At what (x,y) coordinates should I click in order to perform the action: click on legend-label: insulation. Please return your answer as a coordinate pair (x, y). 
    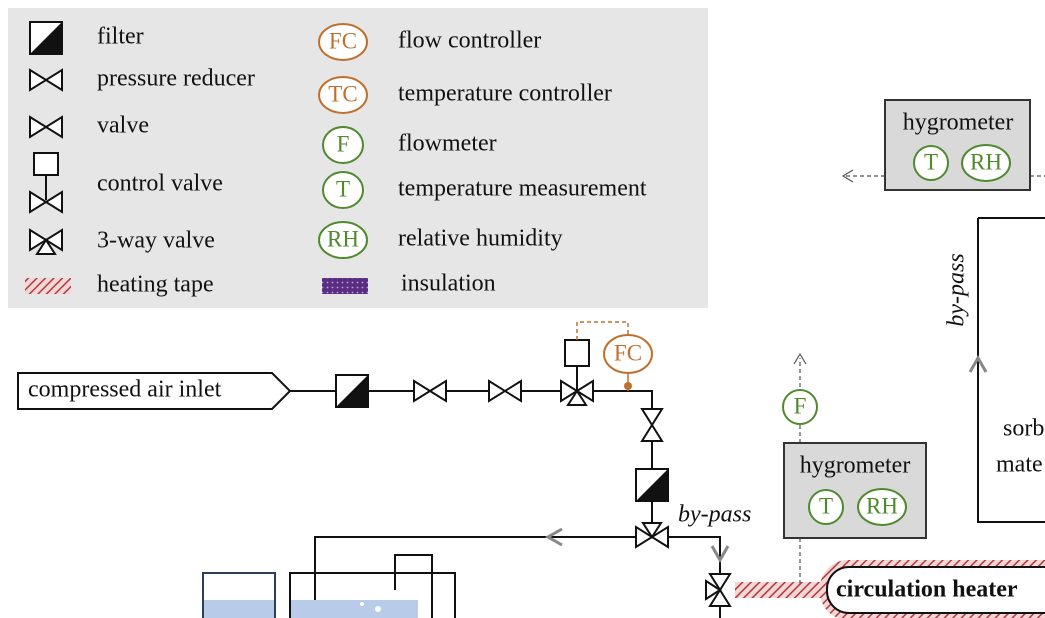
    Looking at the image, I should click on (448, 284).